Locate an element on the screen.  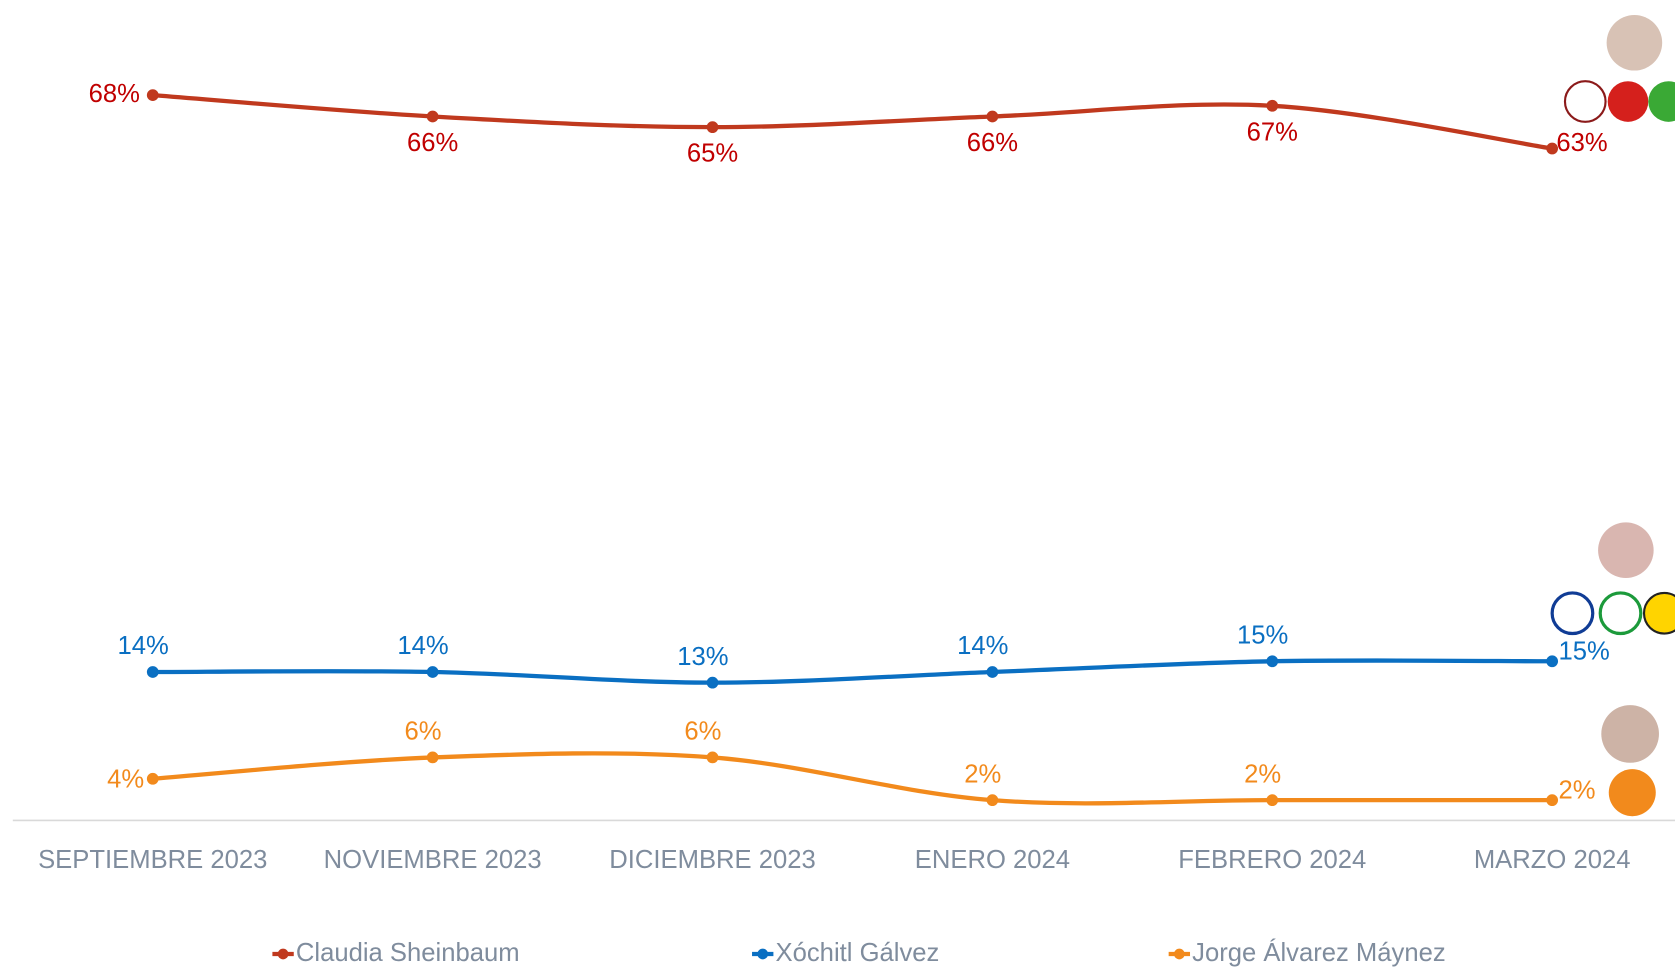
x-tick-label: SEPTIEMBRE 2023 is located at coordinates (152, 860).